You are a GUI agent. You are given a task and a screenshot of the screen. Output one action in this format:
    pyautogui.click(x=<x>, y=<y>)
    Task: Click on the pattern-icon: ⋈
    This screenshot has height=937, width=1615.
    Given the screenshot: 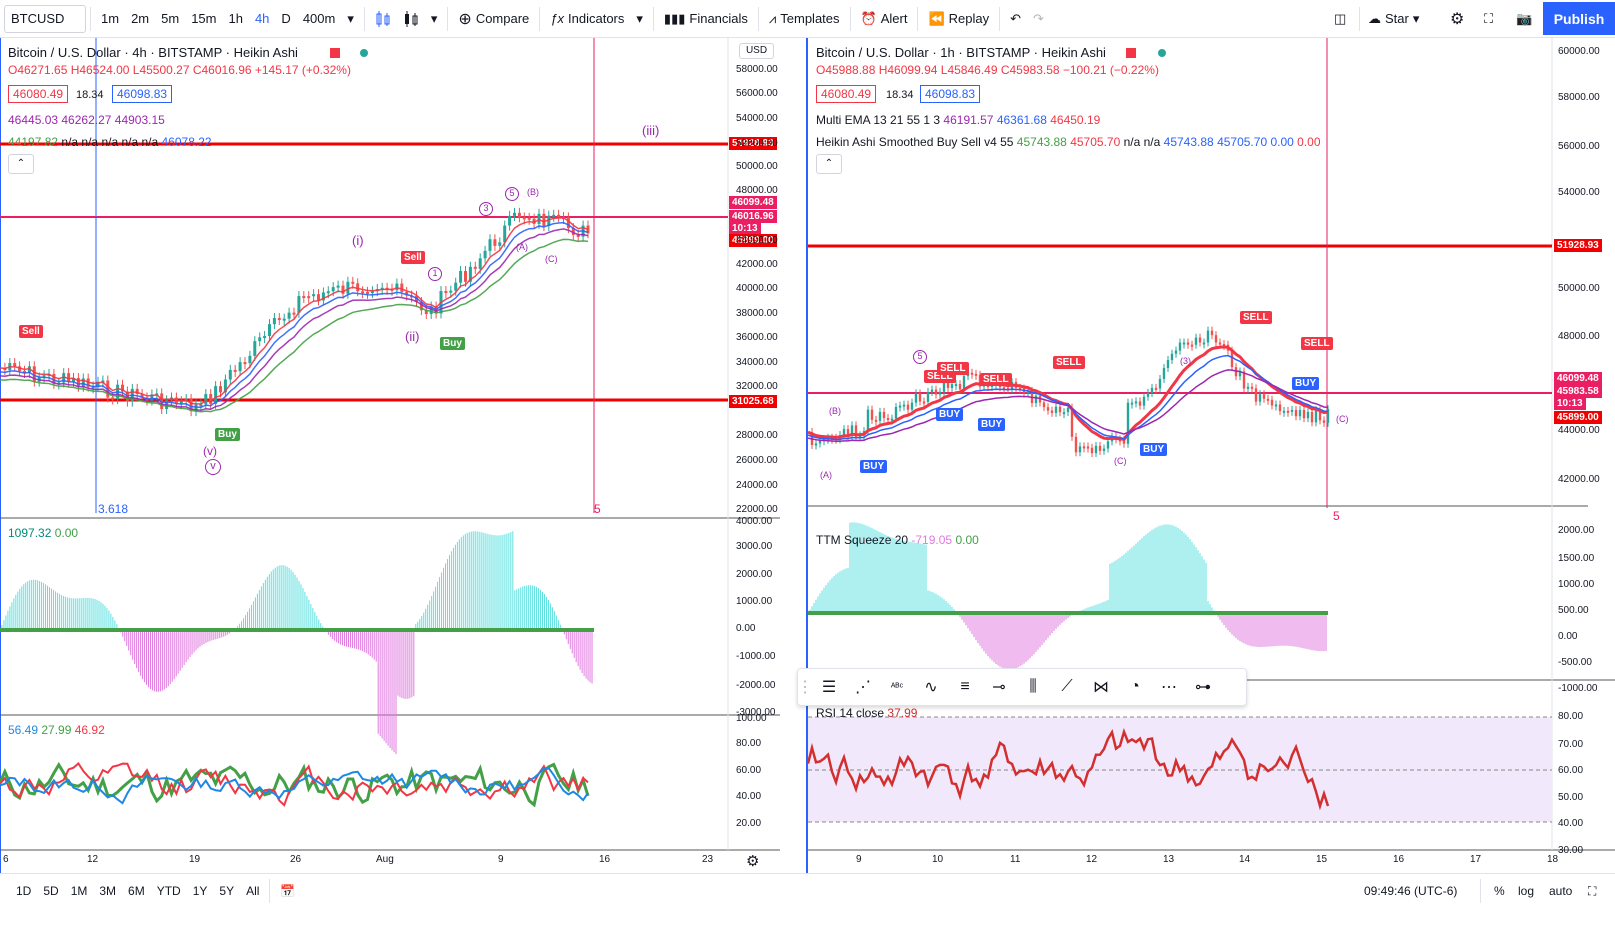 What is the action you would take?
    pyautogui.click(x=1101, y=687)
    